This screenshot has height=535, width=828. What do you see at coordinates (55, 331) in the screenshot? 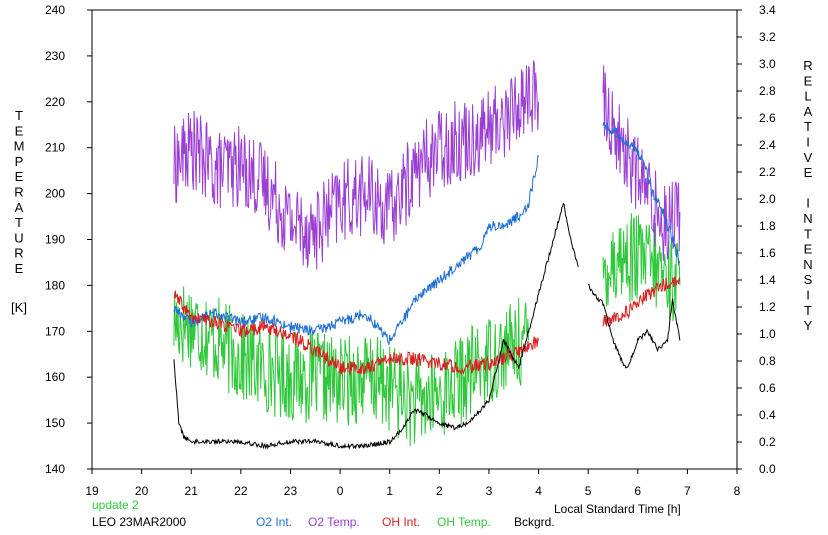
I see `y-left-tick-label: 170` at bounding box center [55, 331].